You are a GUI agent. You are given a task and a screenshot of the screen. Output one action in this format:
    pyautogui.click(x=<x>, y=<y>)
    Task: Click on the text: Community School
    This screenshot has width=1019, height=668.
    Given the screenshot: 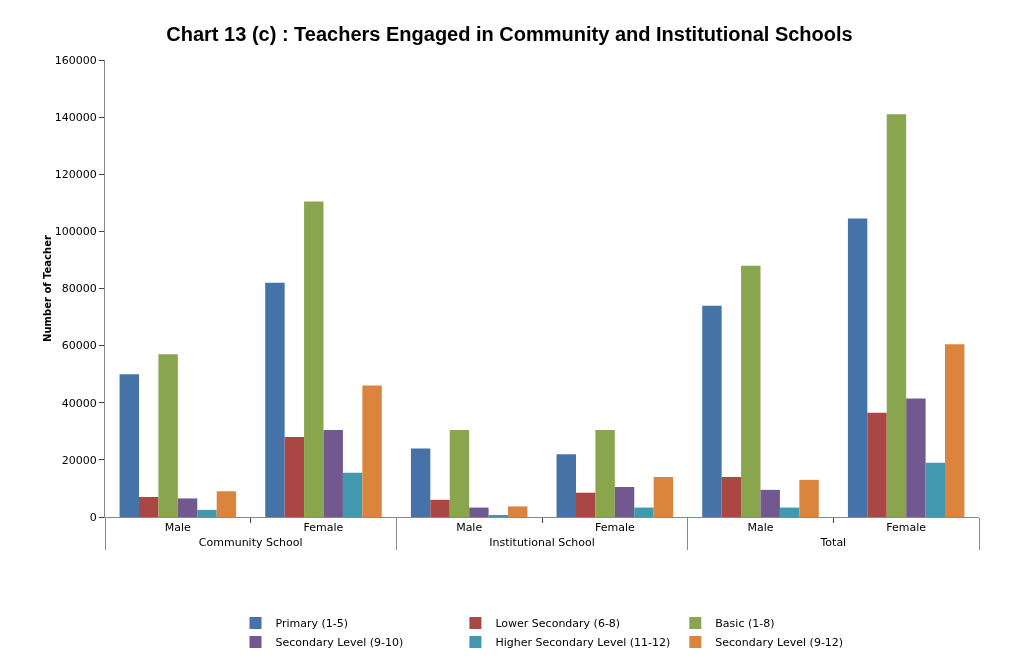 What is the action you would take?
    pyautogui.click(x=250, y=543)
    